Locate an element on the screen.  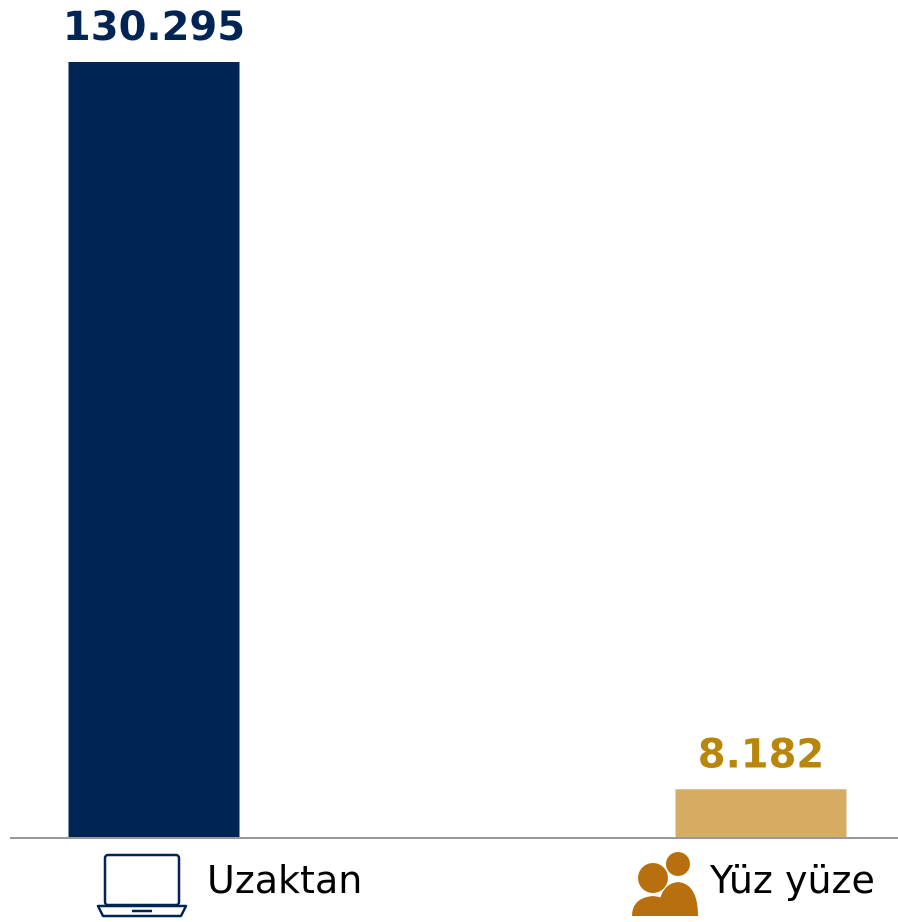
category-label-yuz-yuze: Yüz yüze is located at coordinates (792, 880).